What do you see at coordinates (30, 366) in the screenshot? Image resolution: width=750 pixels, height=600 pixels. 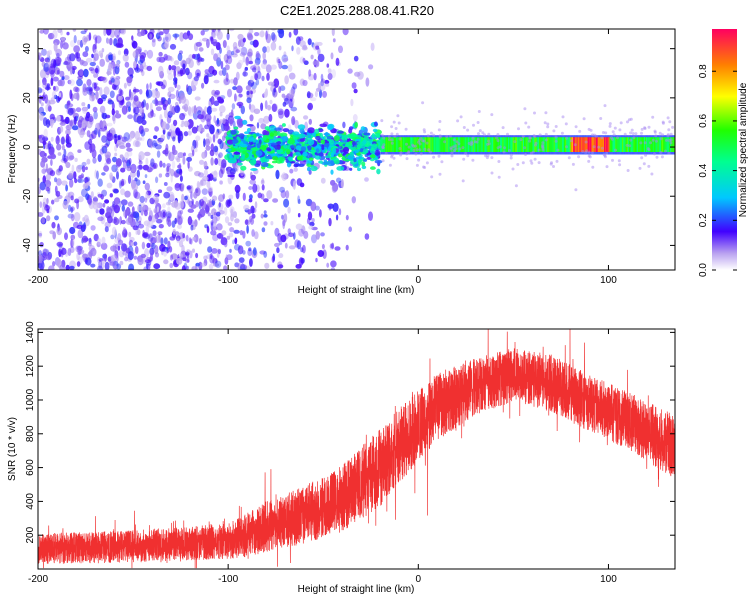 I see `y-tick-label: 1200` at bounding box center [30, 366].